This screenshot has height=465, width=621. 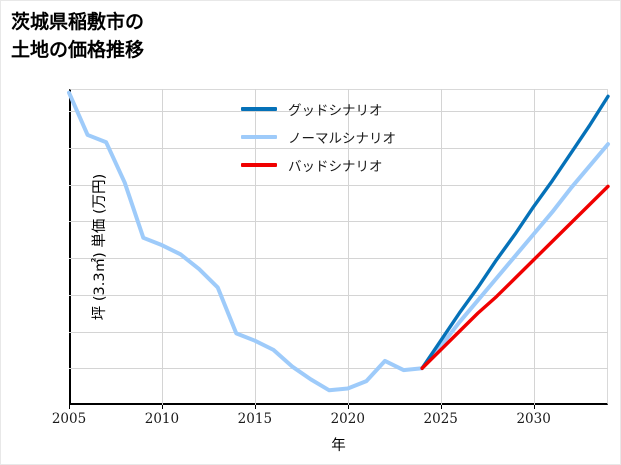 I want to click on chart-title: 茨城県稲敷市の 土地の価格推移, so click(x=78, y=36).